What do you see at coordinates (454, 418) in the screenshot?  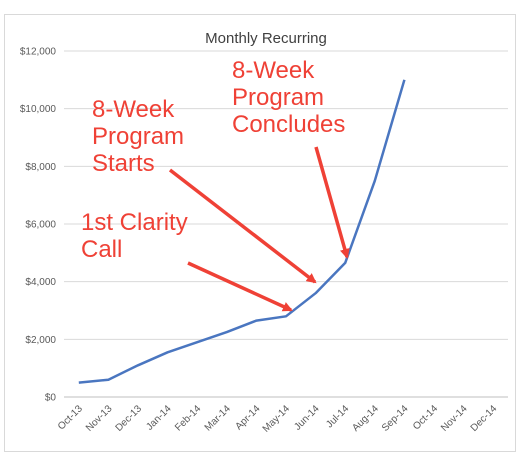 I see `x-tick-label: Nov-14` at bounding box center [454, 418].